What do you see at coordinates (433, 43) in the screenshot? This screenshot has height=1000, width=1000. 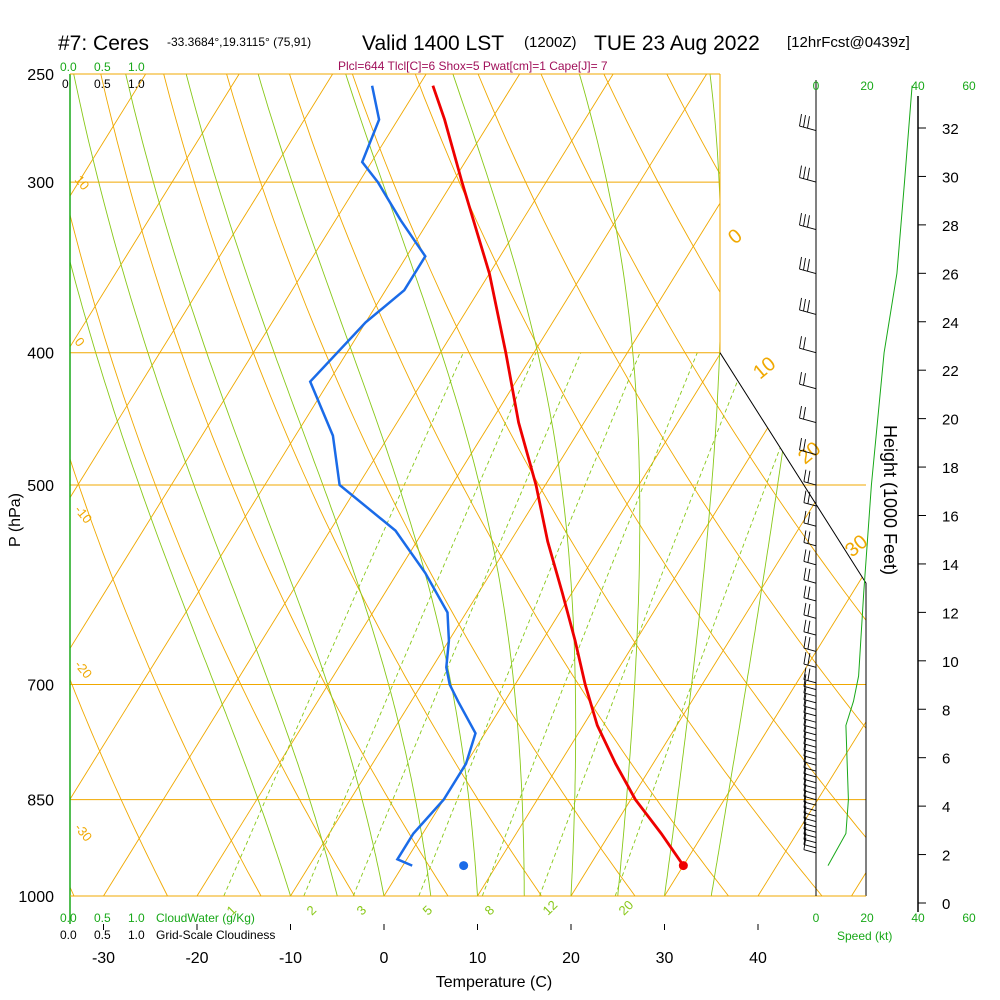 I see `valid-time: Valid 1400 LST` at bounding box center [433, 43].